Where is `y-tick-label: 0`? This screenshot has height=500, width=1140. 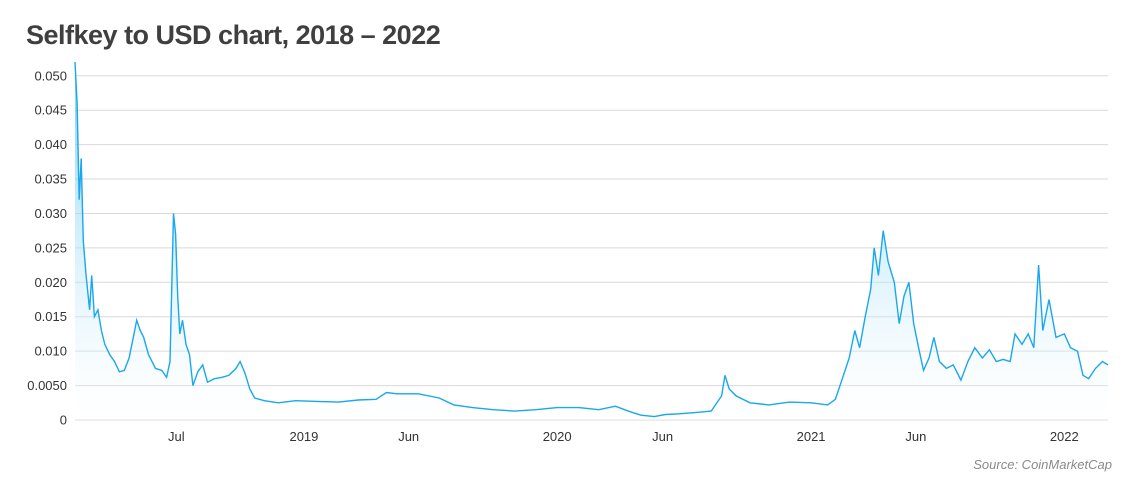 y-tick-label: 0 is located at coordinates (63, 420).